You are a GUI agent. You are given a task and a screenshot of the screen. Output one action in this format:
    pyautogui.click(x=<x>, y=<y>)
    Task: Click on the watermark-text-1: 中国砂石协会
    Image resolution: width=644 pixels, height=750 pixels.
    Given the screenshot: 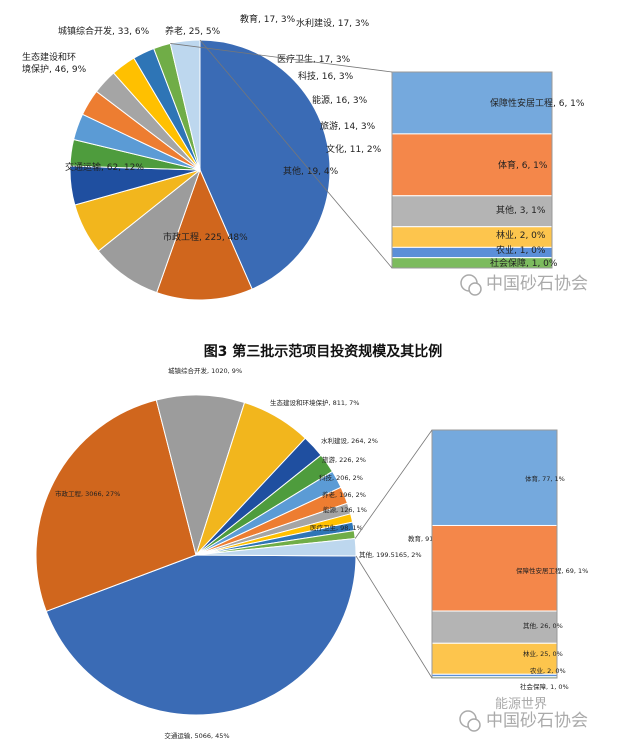 What is the action you would take?
    pyautogui.click(x=537, y=284)
    